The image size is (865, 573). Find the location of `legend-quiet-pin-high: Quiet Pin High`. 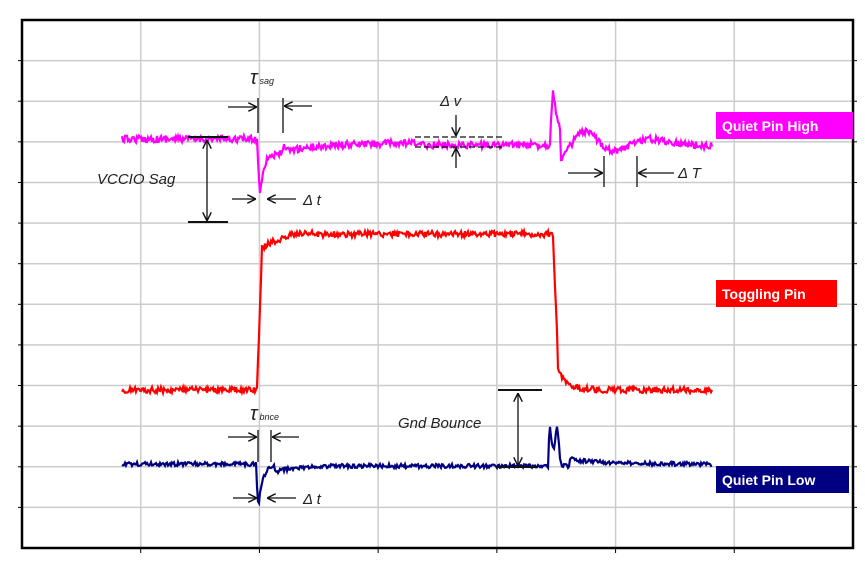

legend-quiet-pin-high: Quiet Pin High is located at coordinates (784, 125).